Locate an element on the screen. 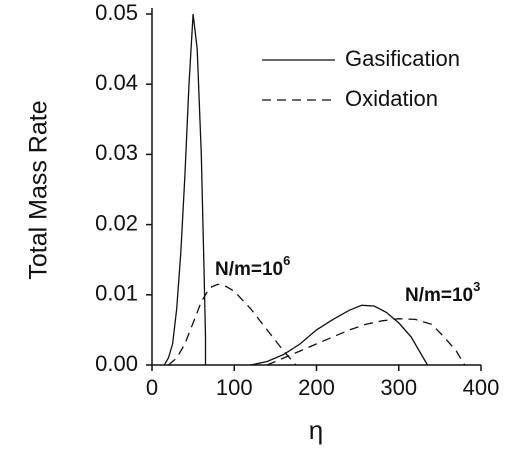  legend-label: Gasification is located at coordinates (402, 58).